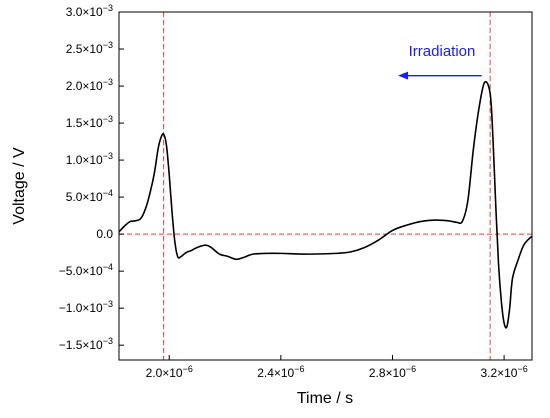 This screenshot has width=550, height=418. Describe the element at coordinates (169, 372) in the screenshot. I see `x-tick-label: 2.0×10⁻⁶` at that location.